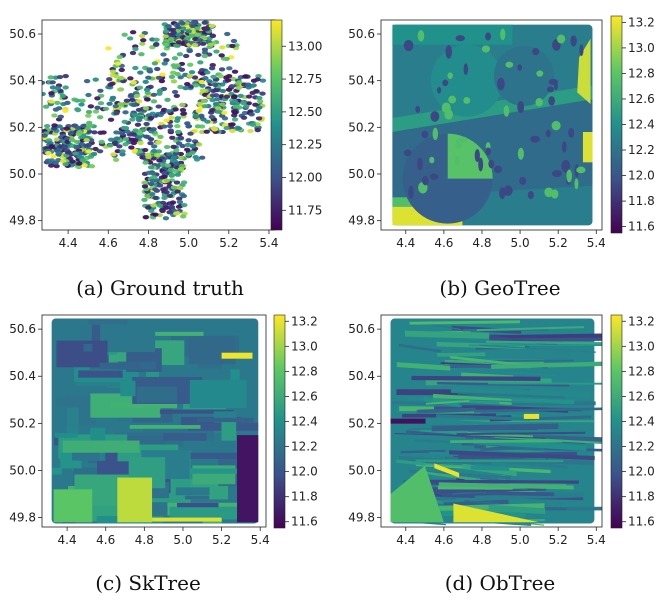 The image size is (665, 602). I want to click on colorbar-tick-label: 13.00, so click(305, 46).